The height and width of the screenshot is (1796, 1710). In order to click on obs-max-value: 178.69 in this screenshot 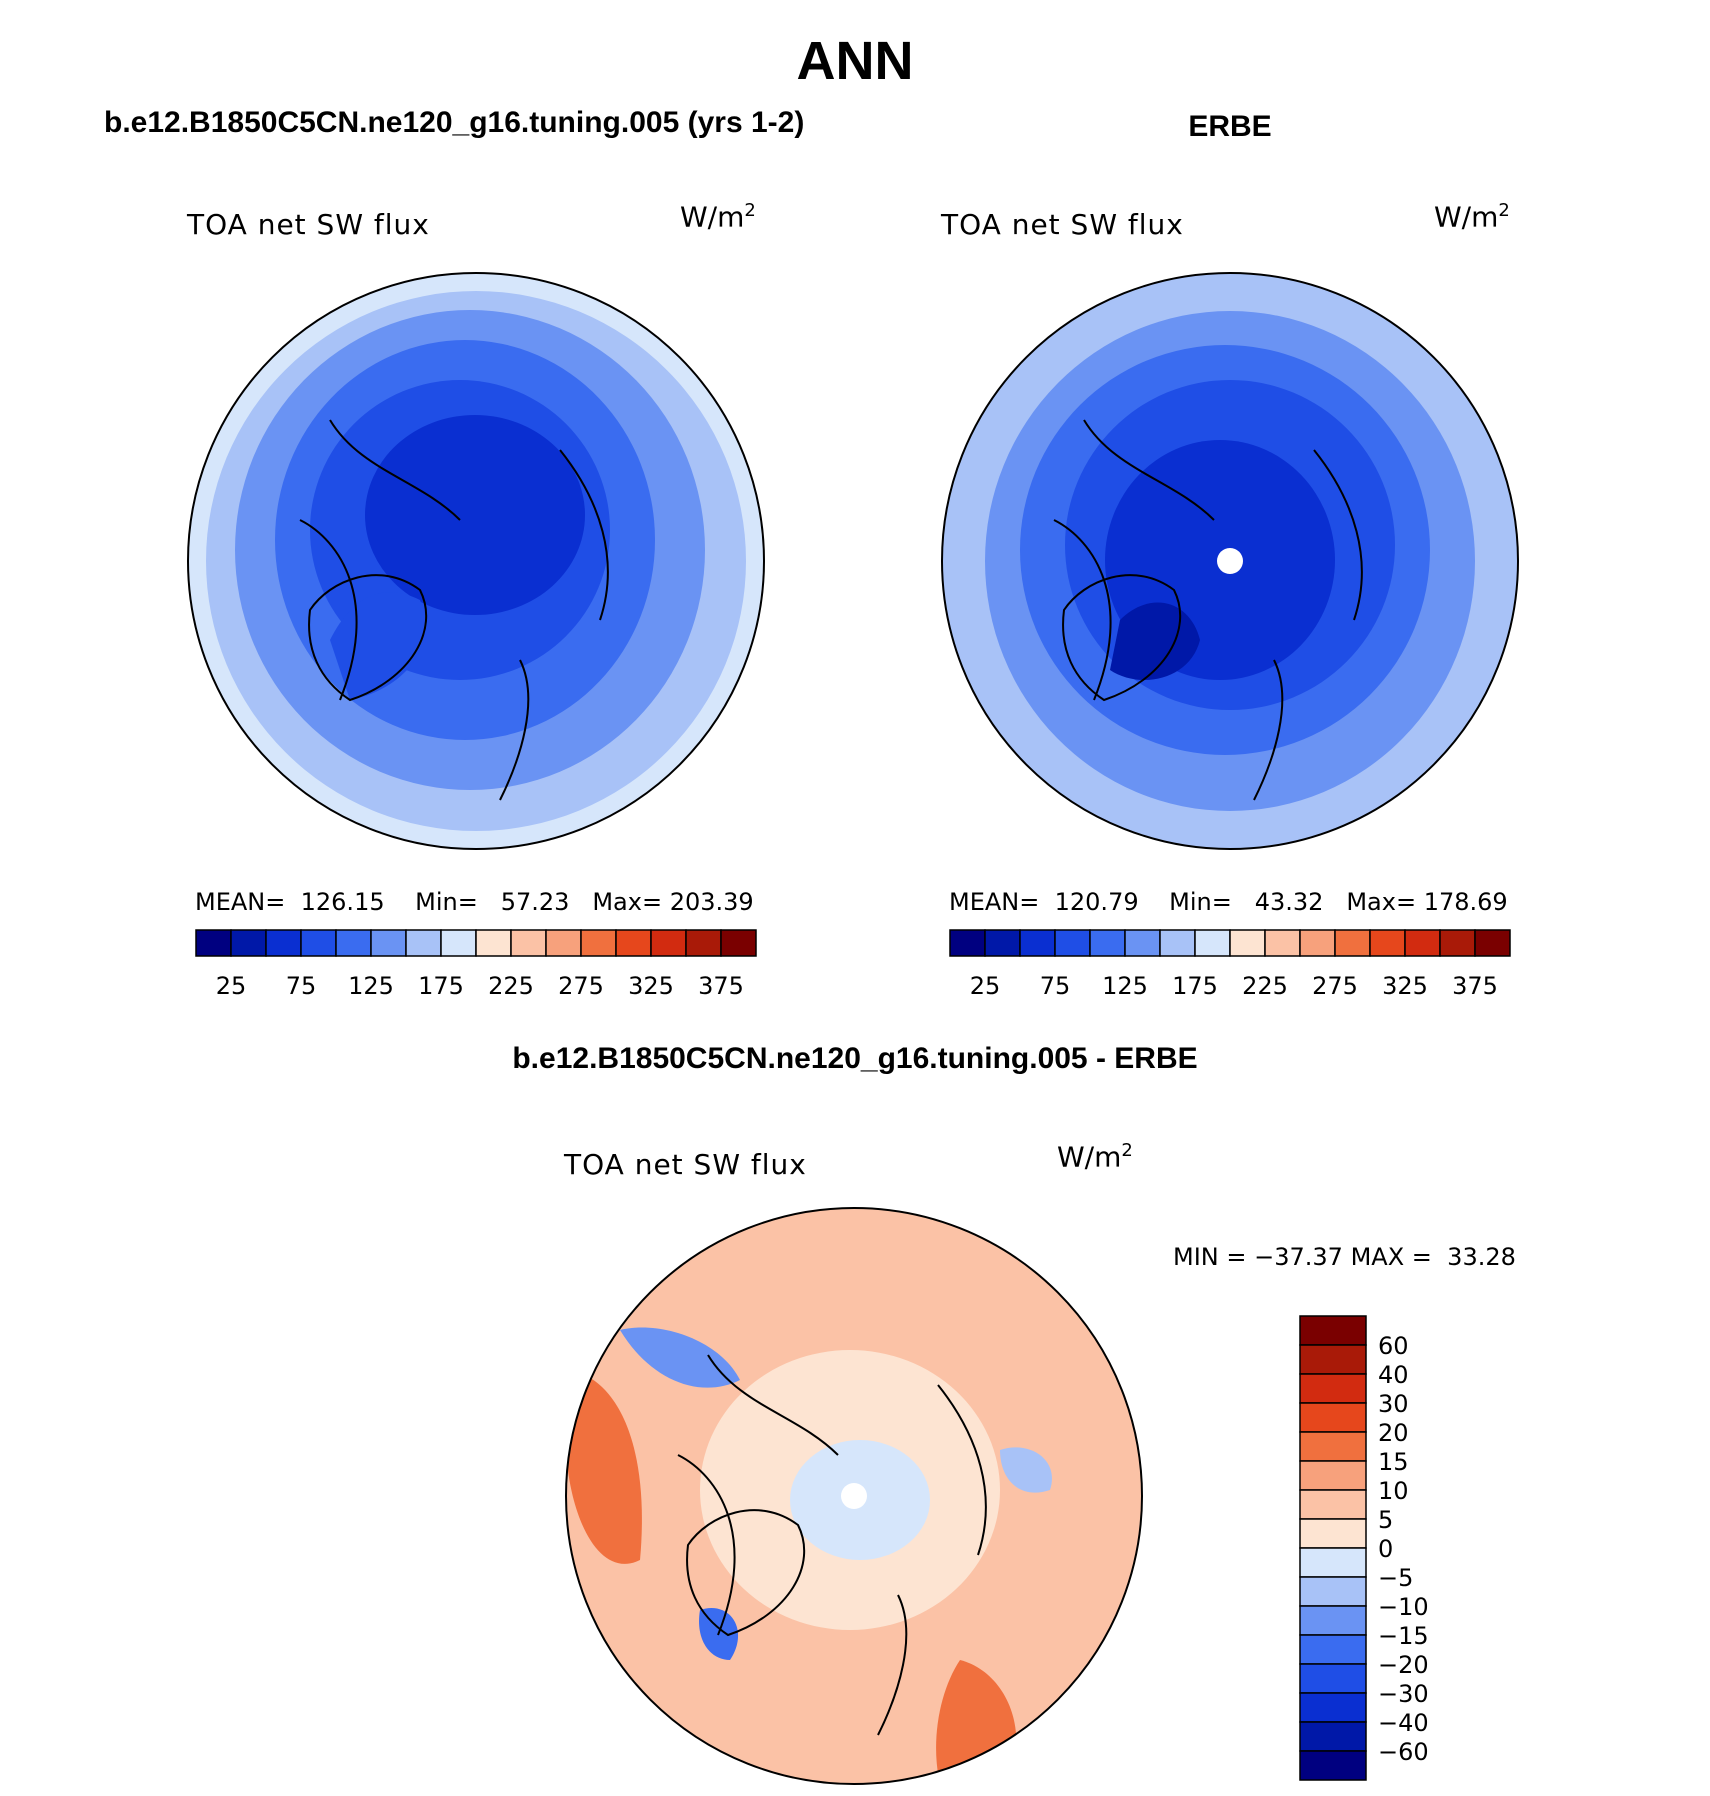, I will do `click(1465, 902)`.